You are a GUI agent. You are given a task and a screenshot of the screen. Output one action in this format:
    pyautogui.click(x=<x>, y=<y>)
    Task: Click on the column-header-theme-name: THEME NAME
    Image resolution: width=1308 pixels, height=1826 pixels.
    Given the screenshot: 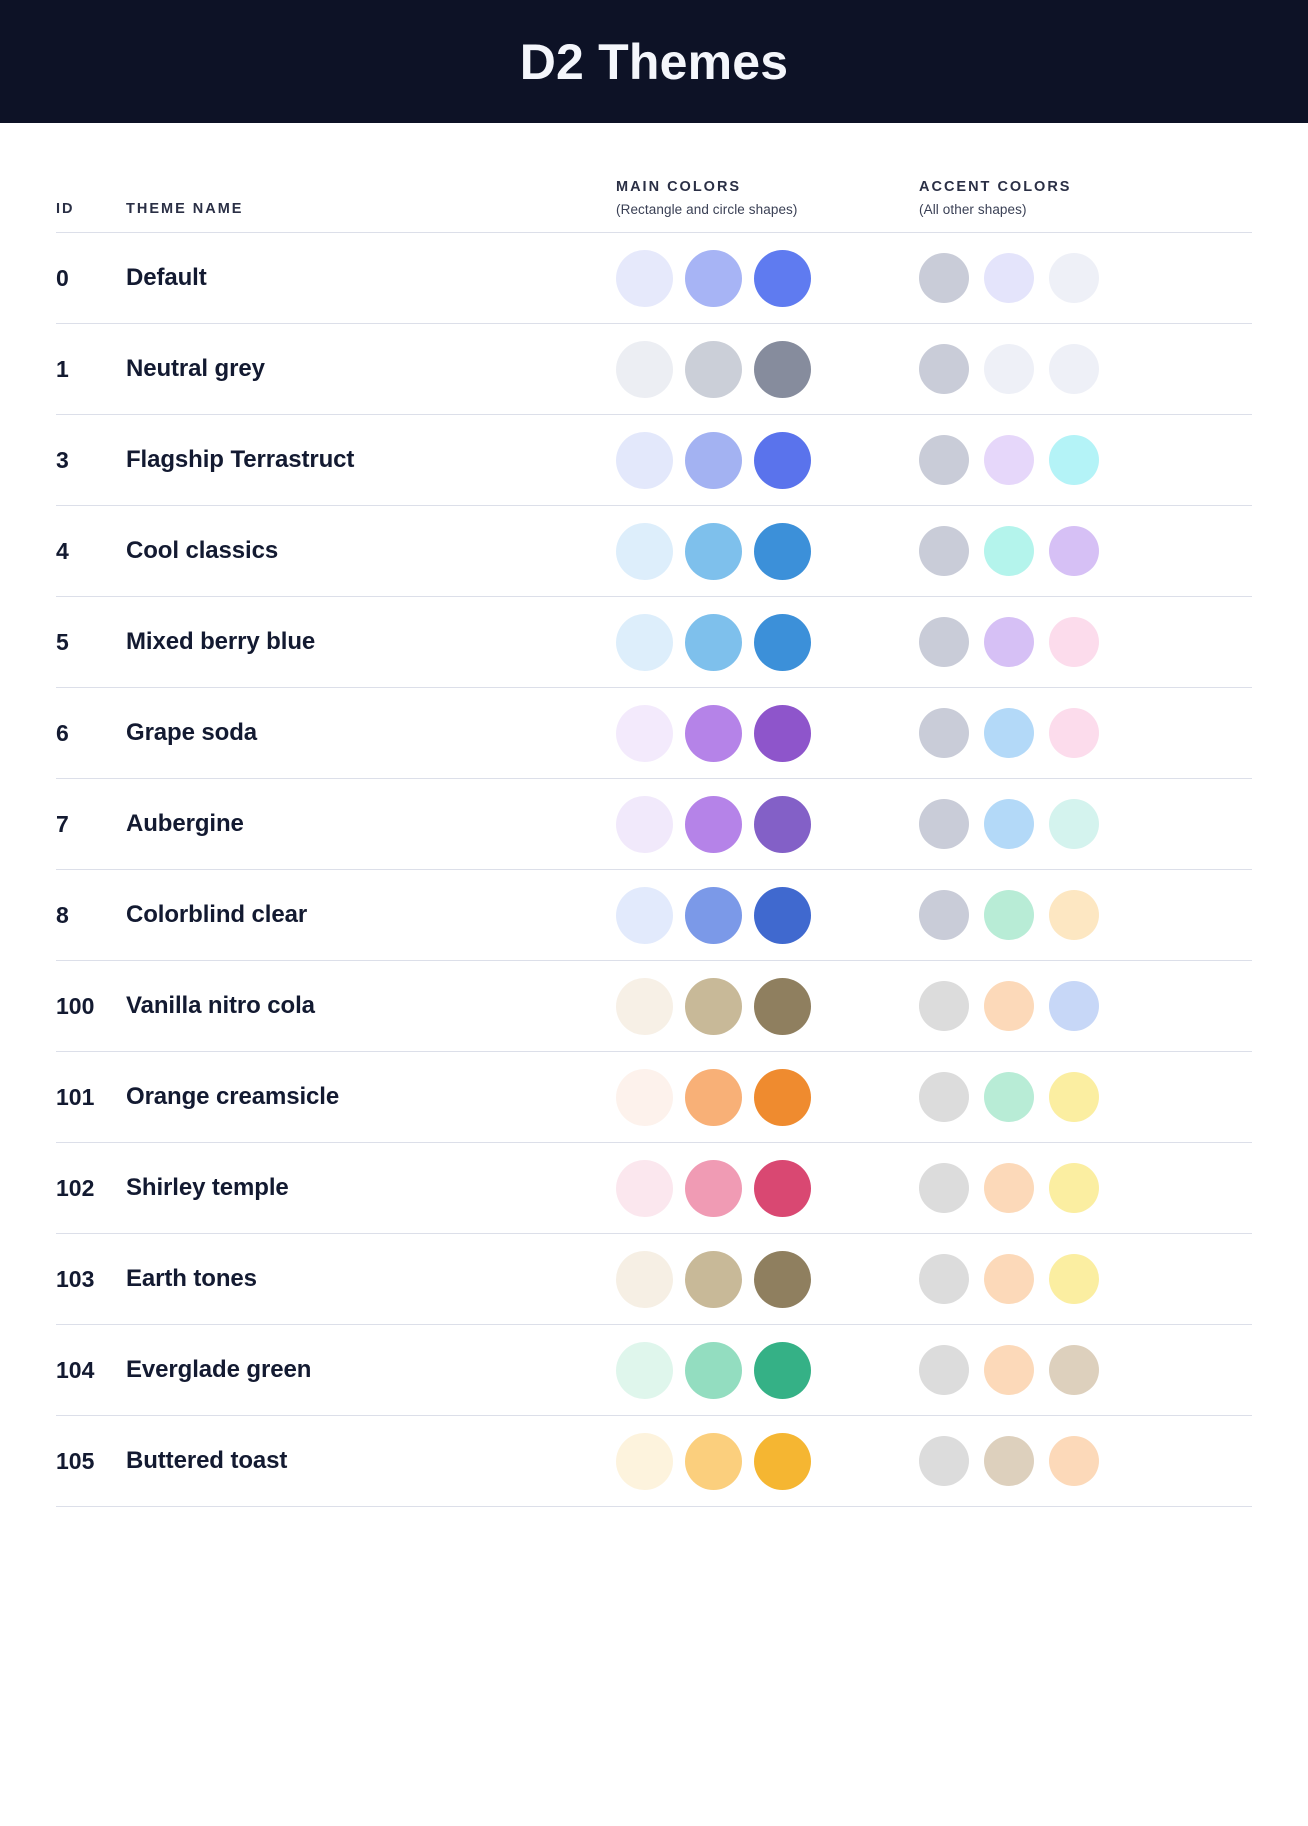 What is the action you would take?
    pyautogui.click(x=185, y=208)
    